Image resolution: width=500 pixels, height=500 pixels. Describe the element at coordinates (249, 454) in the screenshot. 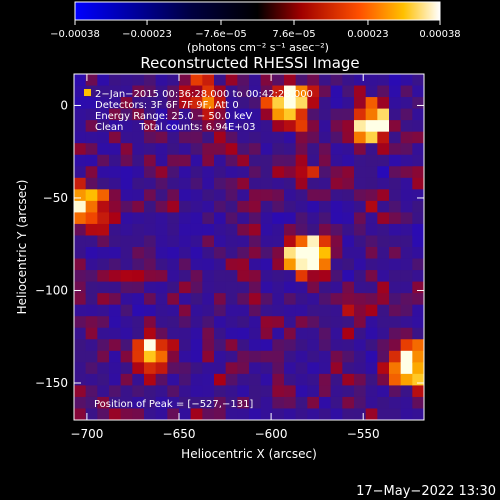

I see `x-axis-label: Heliocentric X (arcsec)` at that location.